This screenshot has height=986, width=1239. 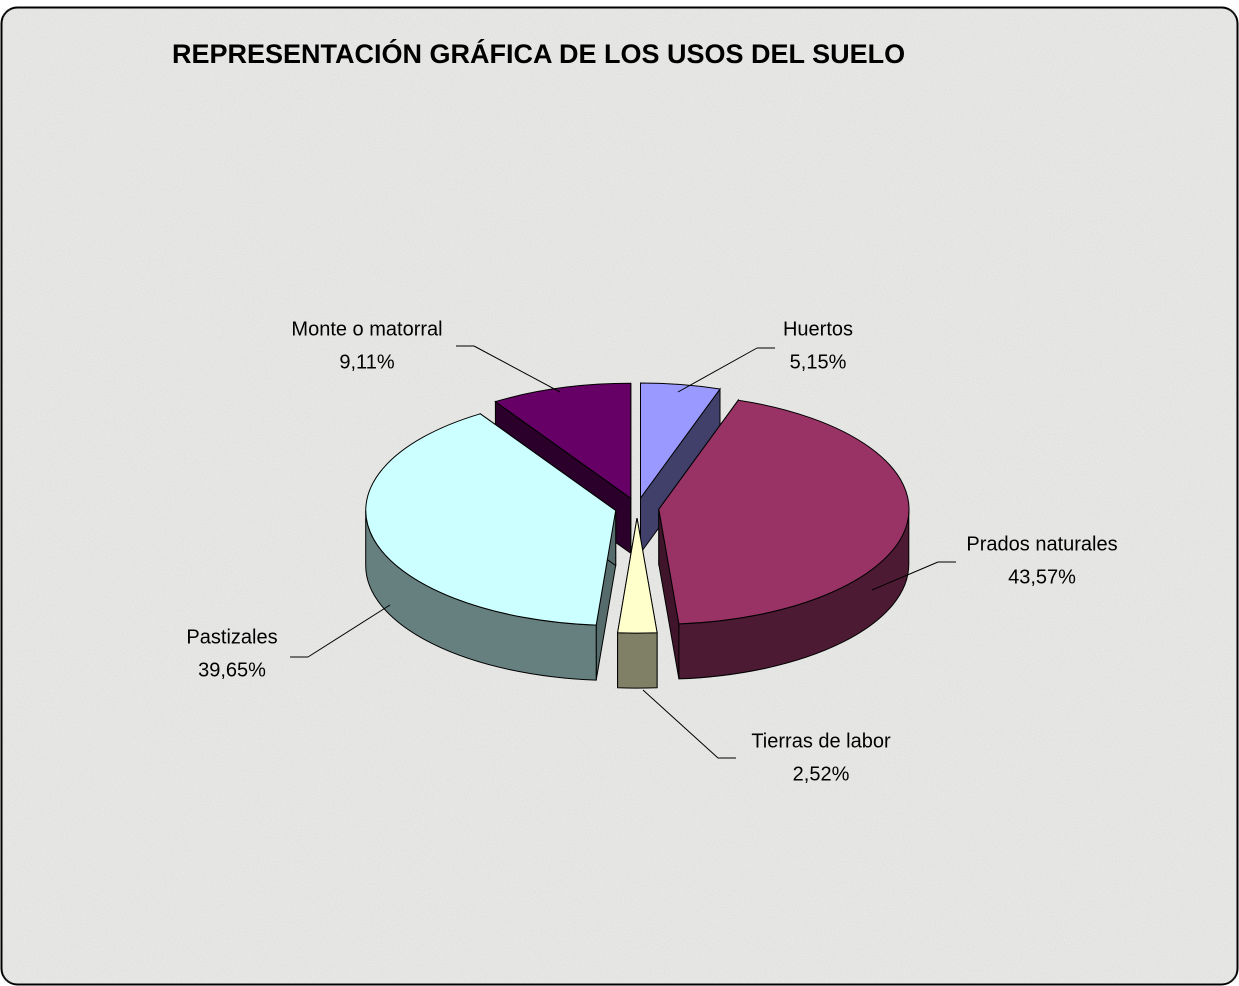 What do you see at coordinates (818, 329) in the screenshot?
I see `category-label: Huertos` at bounding box center [818, 329].